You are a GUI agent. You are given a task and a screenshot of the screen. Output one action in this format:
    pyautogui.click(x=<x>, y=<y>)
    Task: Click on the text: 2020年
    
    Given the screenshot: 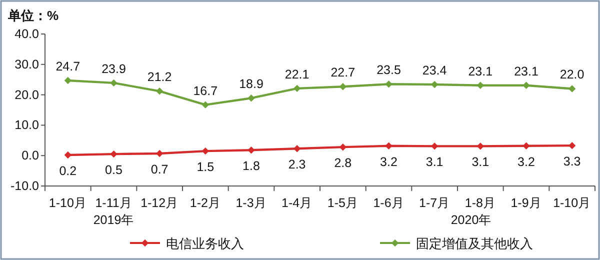 What is the action you would take?
    pyautogui.click(x=471, y=220)
    